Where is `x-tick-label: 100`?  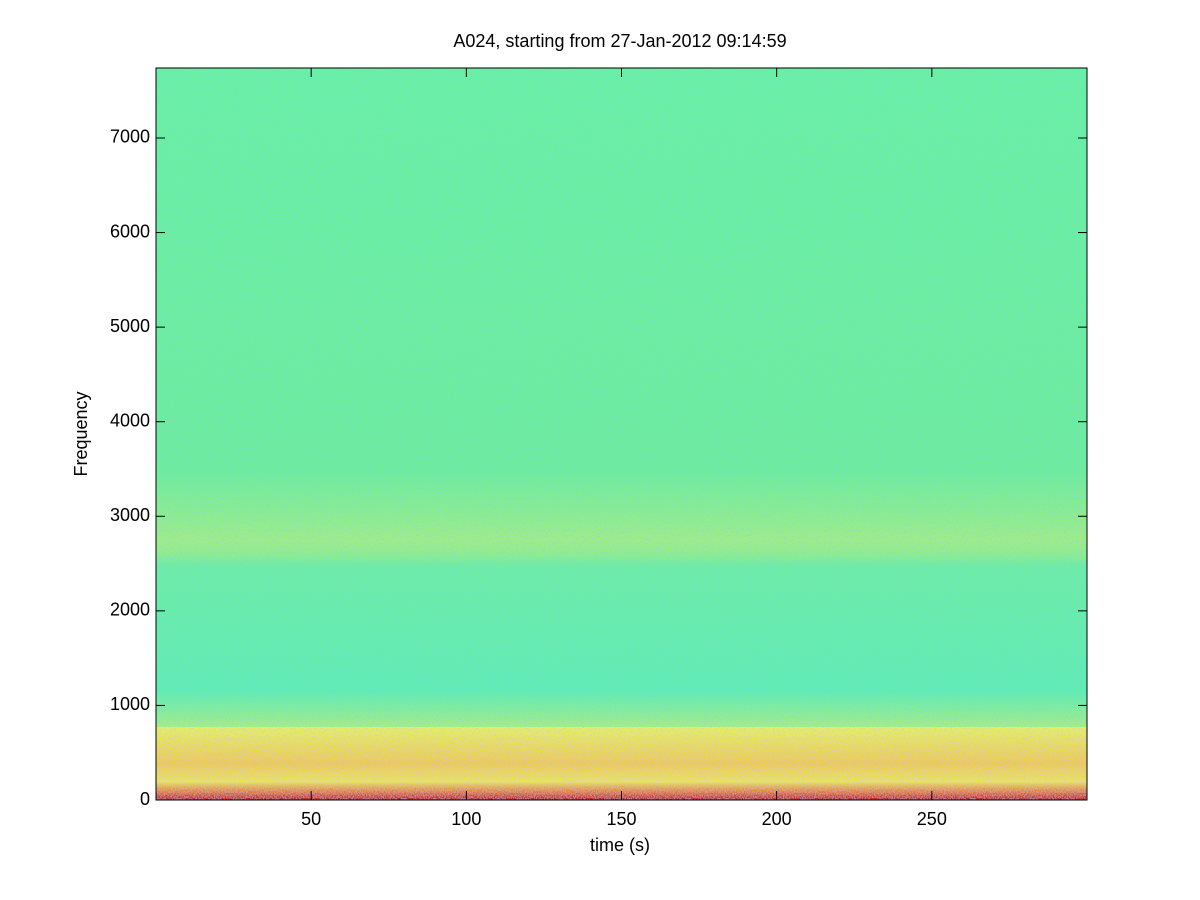 x-tick-label: 100 is located at coordinates (466, 819).